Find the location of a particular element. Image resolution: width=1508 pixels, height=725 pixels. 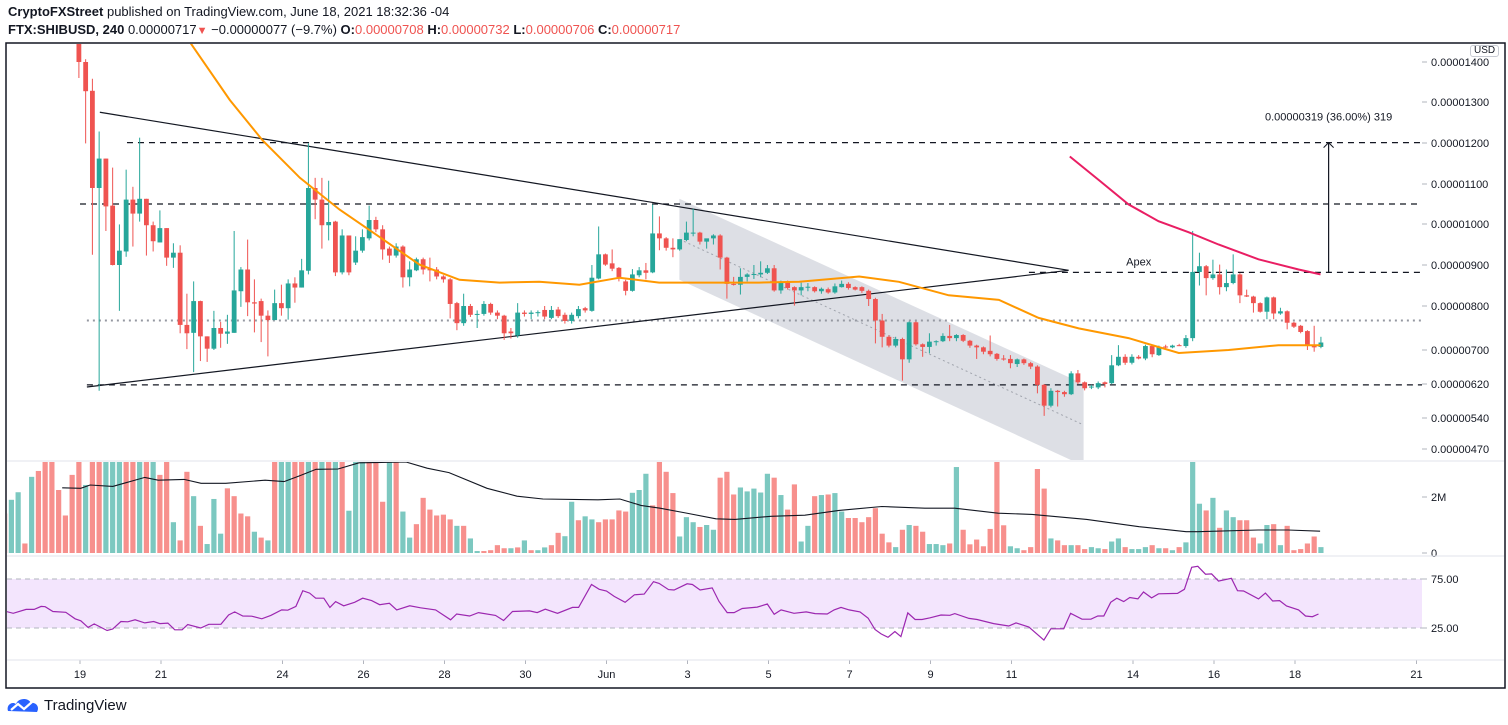

publisher-name: CryptoFXStreet is located at coordinates (56, 11).